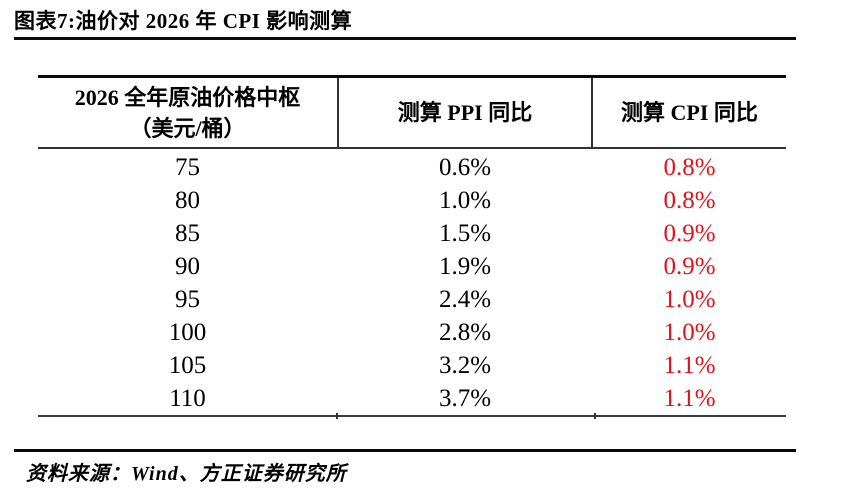  Describe the element at coordinates (187, 200) in the screenshot. I see `oil-price-cell: 80` at that location.